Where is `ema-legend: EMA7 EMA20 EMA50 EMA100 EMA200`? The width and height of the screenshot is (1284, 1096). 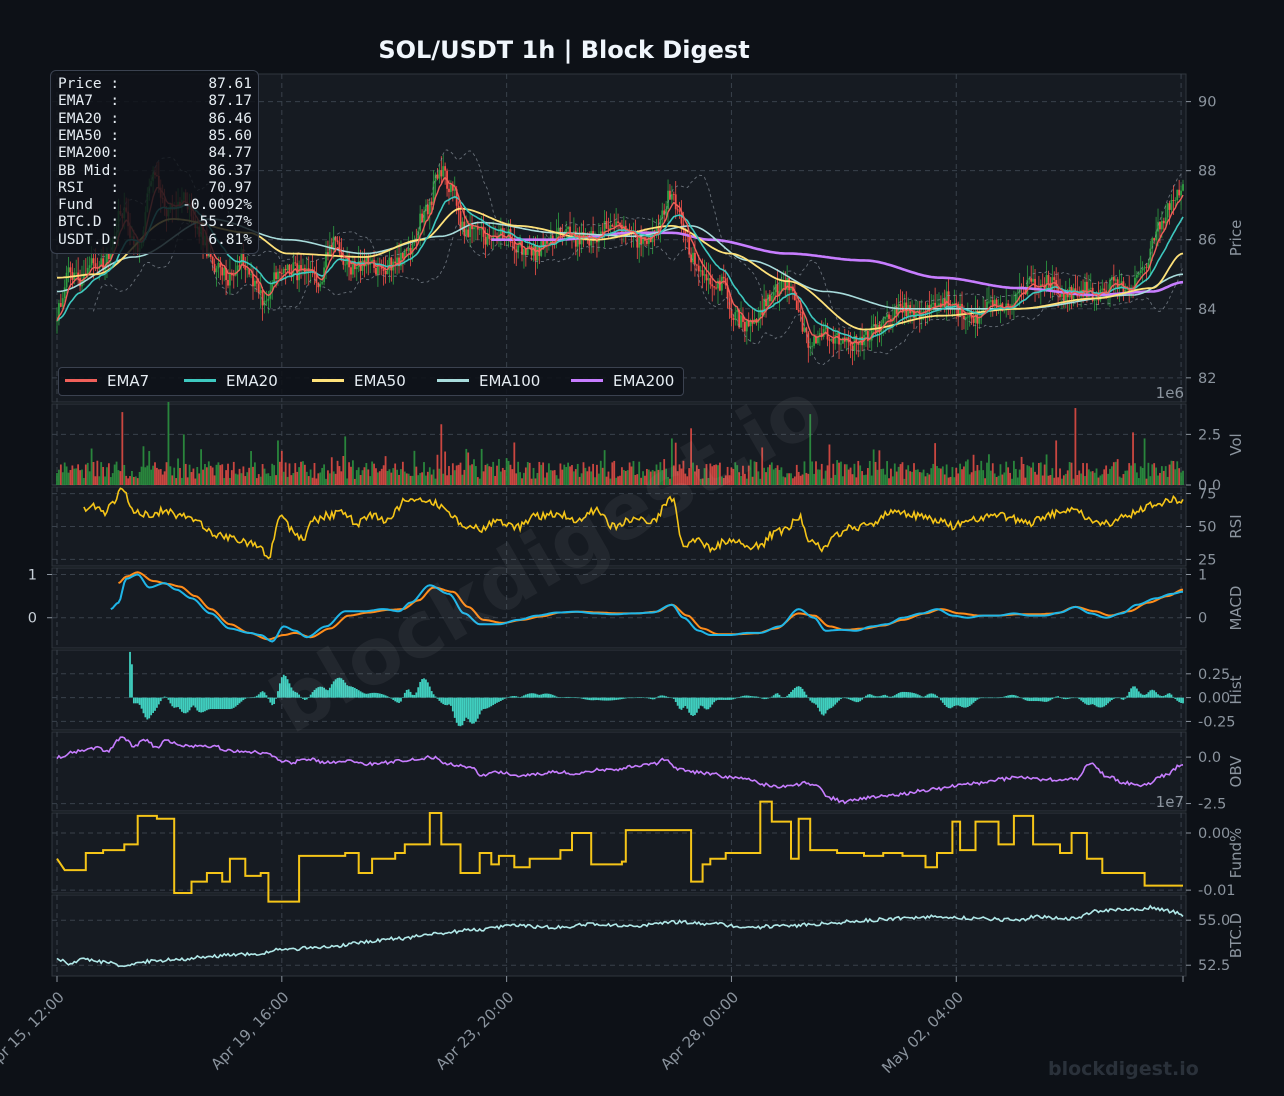 ema-legend: EMA7 EMA20 EMA50 EMA100 EMA200 is located at coordinates (371, 381).